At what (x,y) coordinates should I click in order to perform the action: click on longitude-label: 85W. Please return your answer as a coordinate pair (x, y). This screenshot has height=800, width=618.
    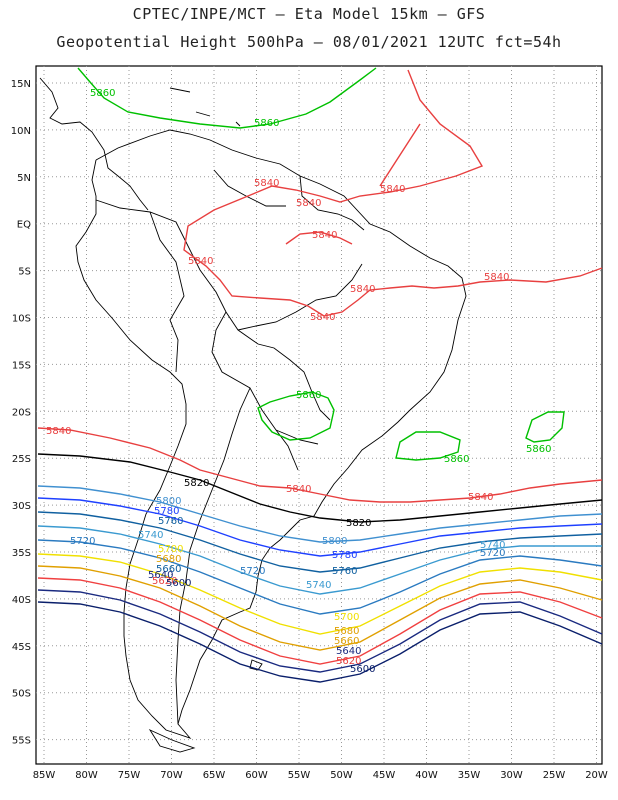
    Looking at the image, I should click on (44, 775).